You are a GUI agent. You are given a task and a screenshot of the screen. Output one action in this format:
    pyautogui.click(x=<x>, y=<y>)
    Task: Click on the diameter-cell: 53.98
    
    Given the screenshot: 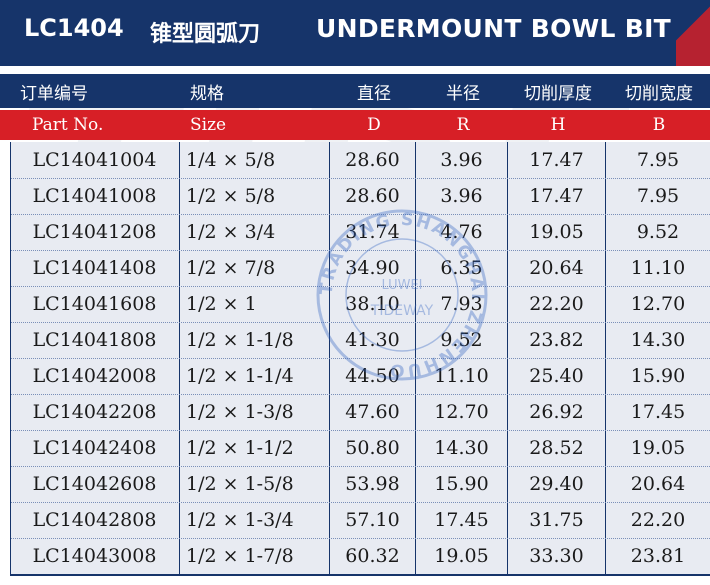 What is the action you would take?
    pyautogui.click(x=373, y=484)
    